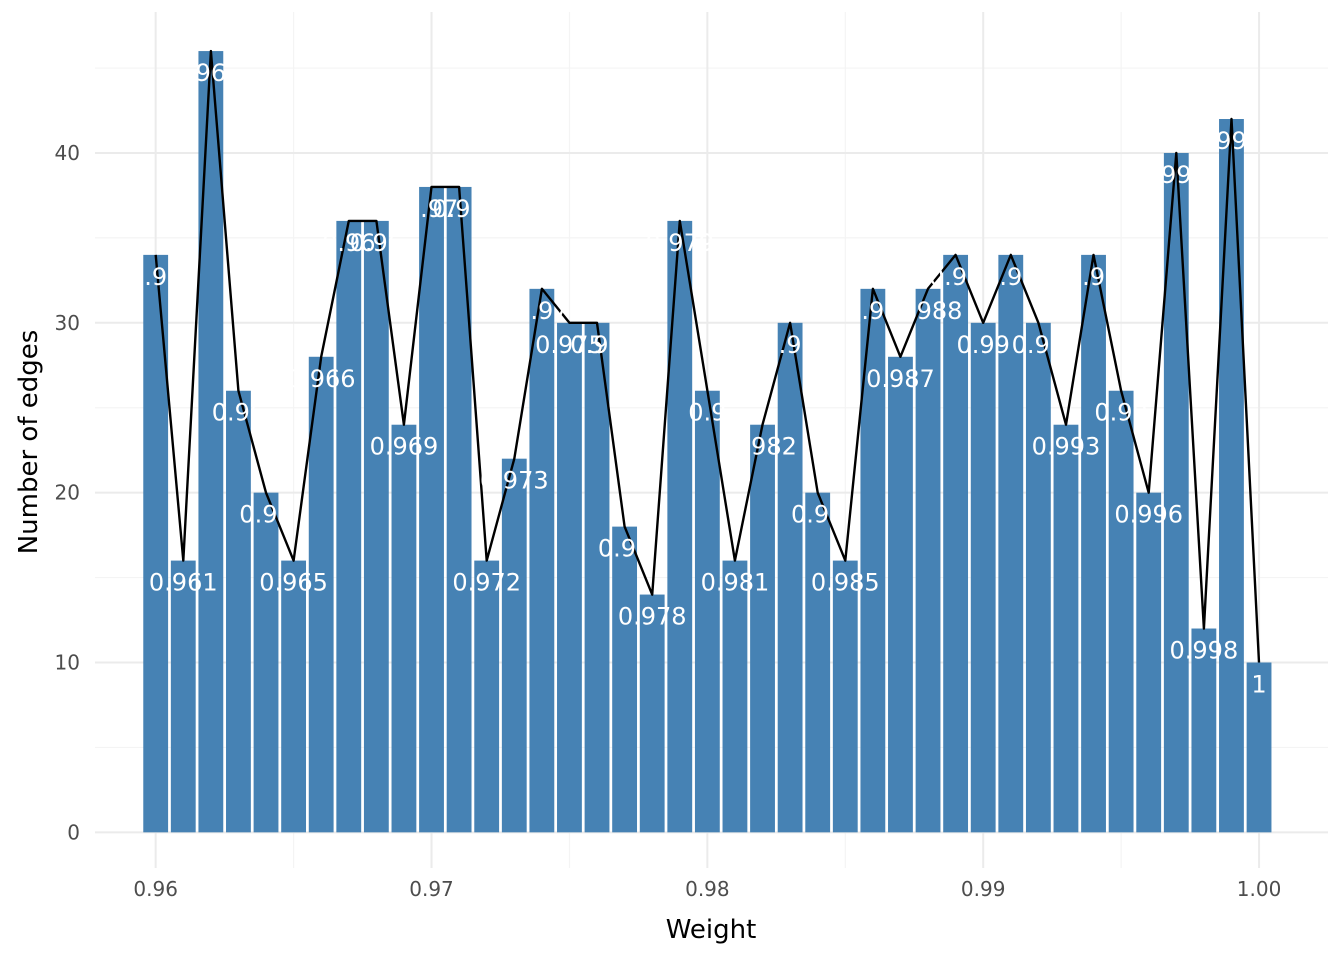  I want to click on x-axis-ticks: 0.96 0.97 0.98 0.99 1.00, so click(707, 889).